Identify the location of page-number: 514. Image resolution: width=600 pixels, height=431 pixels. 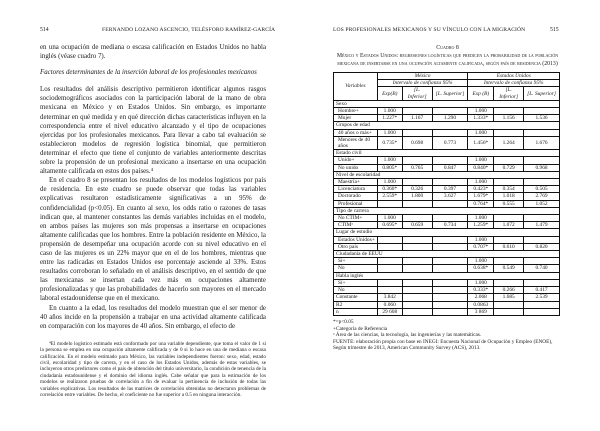
(44, 30).